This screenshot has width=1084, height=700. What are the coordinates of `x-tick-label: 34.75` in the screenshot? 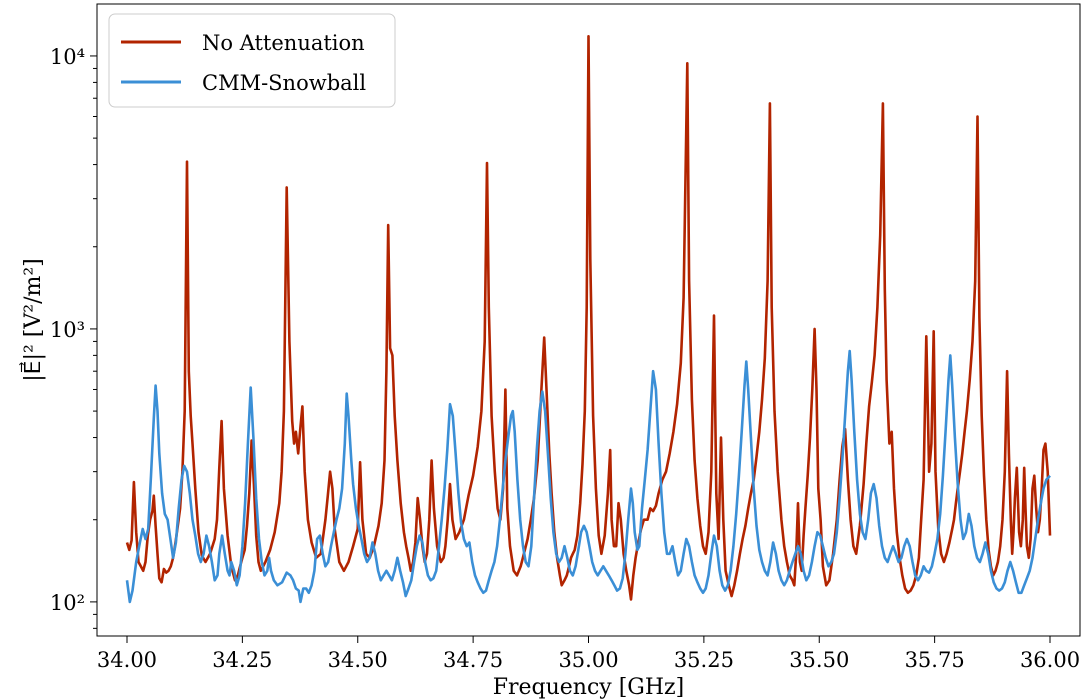 It's located at (473, 660).